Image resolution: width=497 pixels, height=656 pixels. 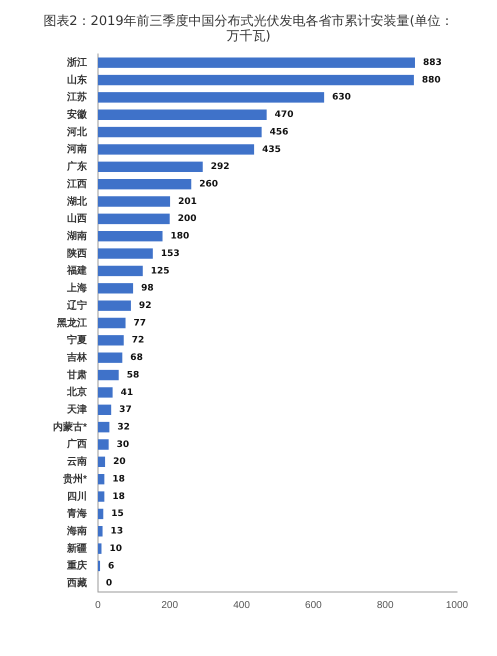 I want to click on y-tick-label: 内蒙古*, so click(x=69, y=426).